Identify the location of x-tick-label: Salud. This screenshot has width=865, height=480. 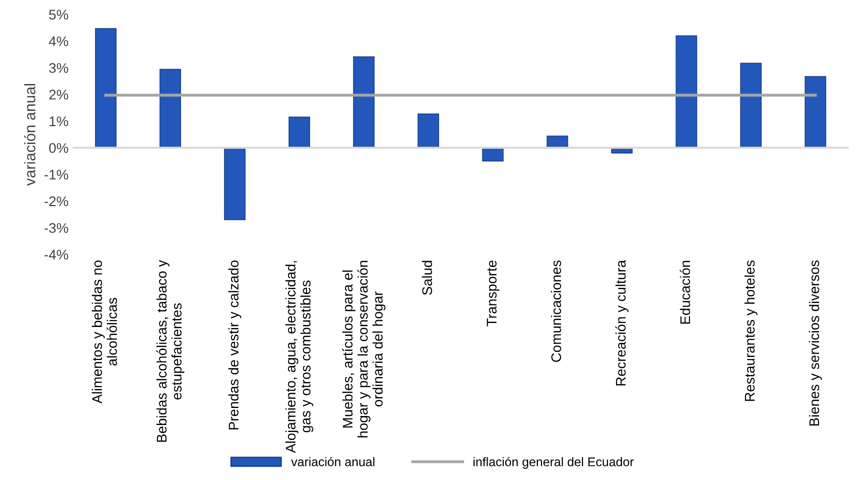
(427, 277).